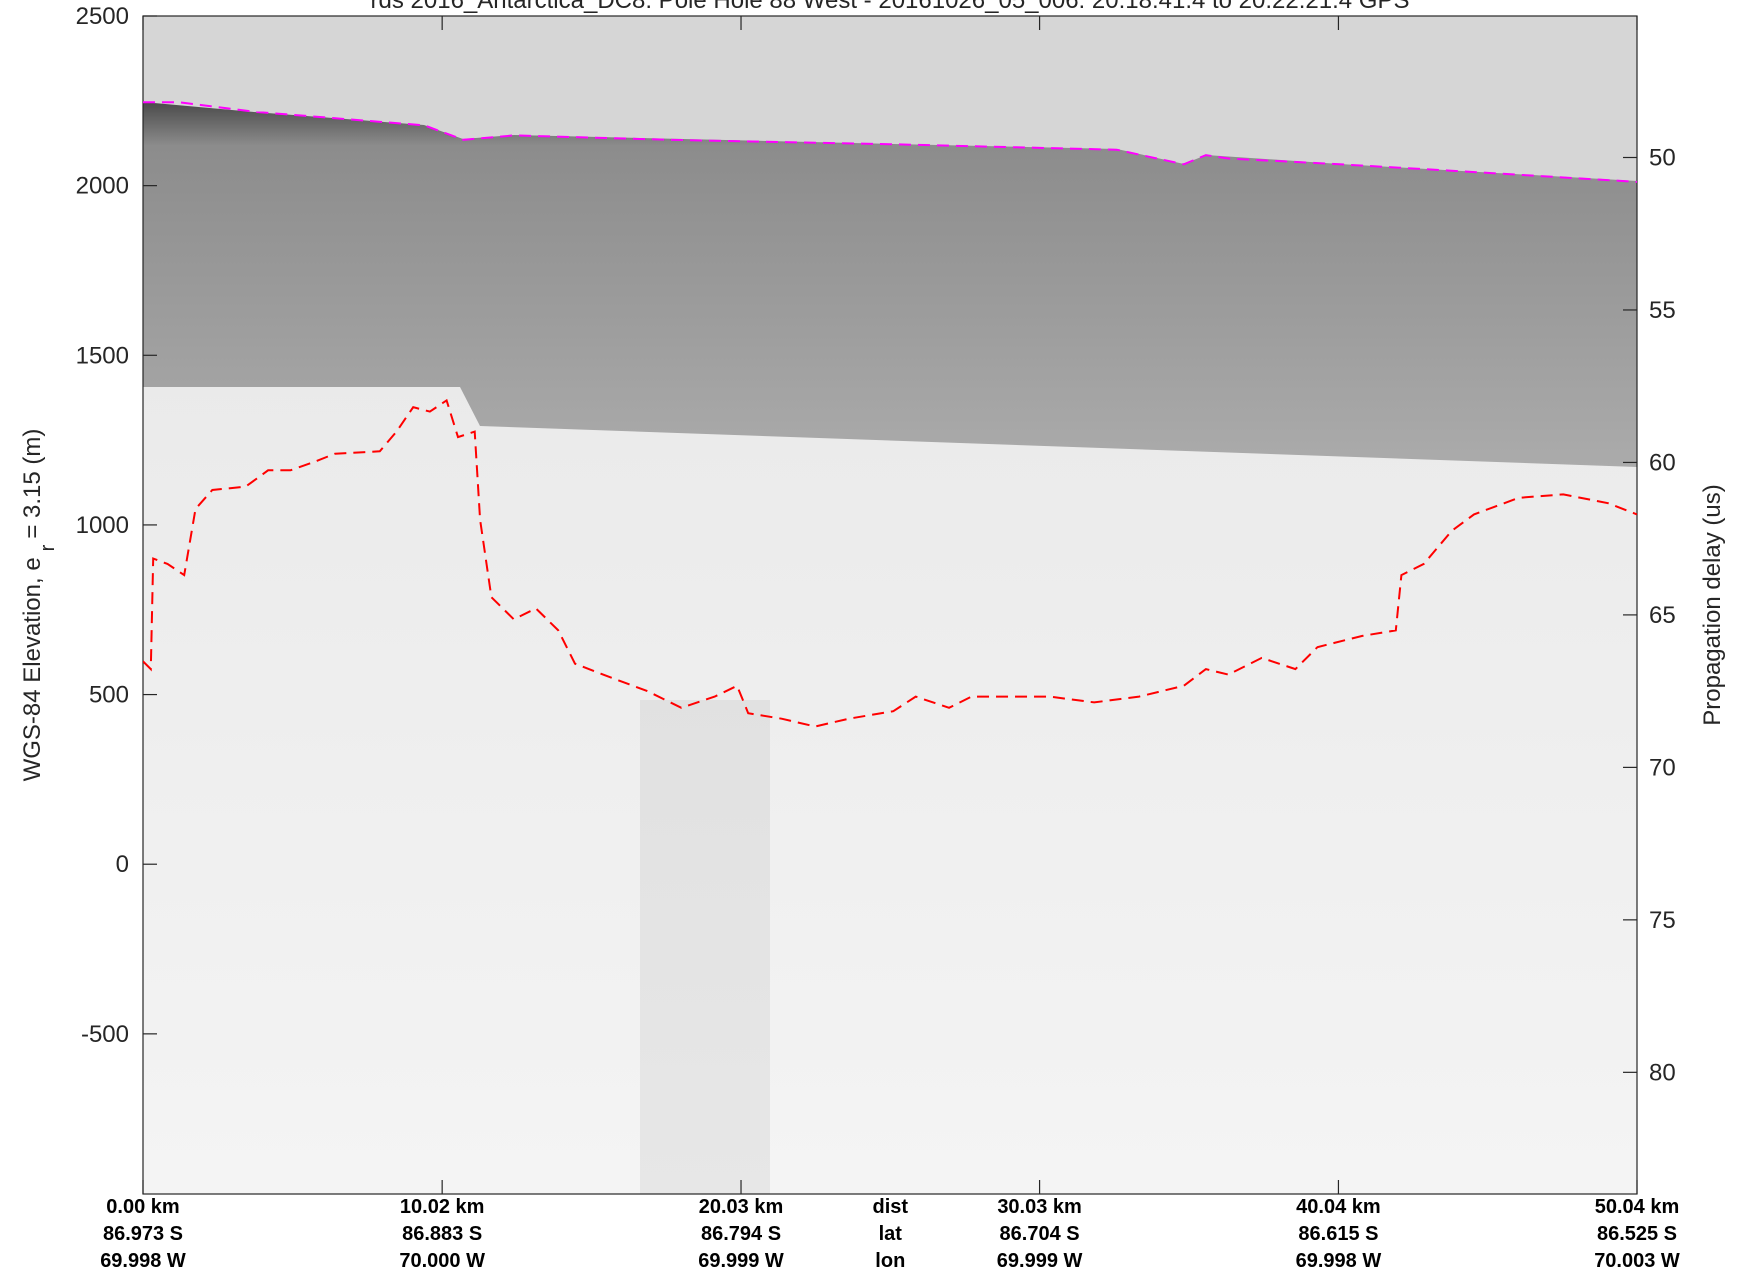  Describe the element at coordinates (442, 1234) in the screenshot. I see `x-tick-label: 86.883 S` at that location.